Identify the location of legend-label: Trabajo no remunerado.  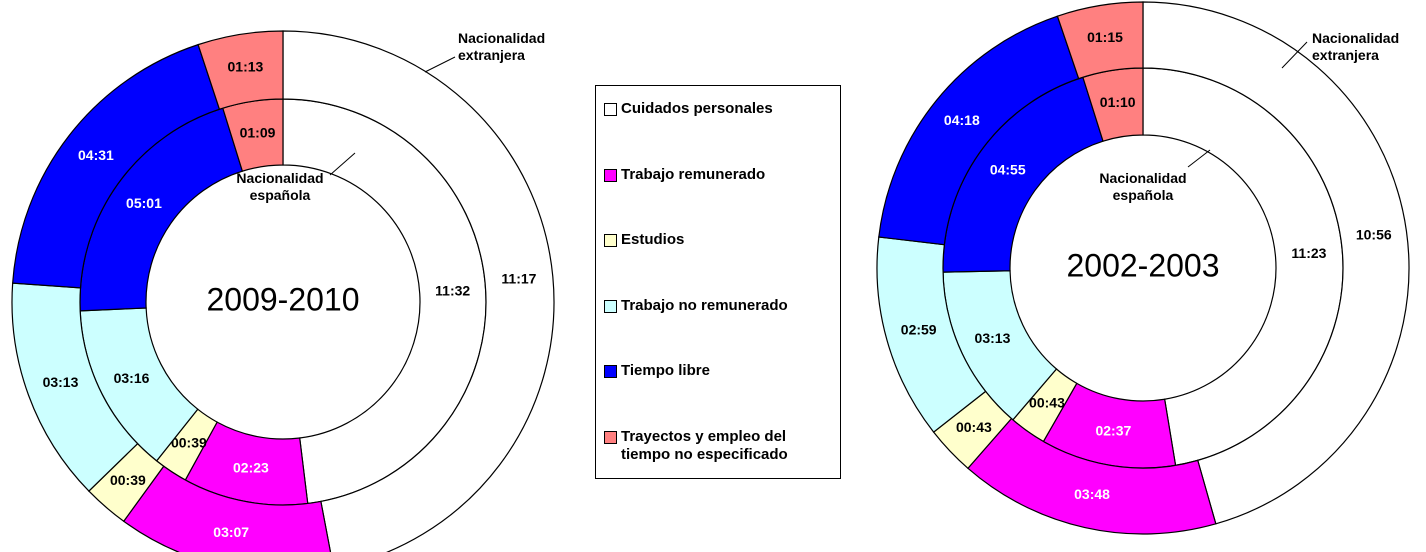
(704, 305).